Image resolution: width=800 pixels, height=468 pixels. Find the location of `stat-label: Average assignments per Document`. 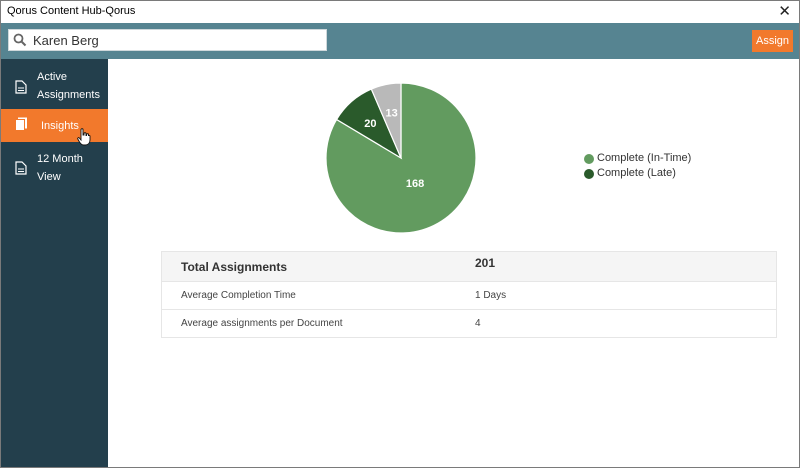

stat-label: Average assignments per Document is located at coordinates (262, 323).